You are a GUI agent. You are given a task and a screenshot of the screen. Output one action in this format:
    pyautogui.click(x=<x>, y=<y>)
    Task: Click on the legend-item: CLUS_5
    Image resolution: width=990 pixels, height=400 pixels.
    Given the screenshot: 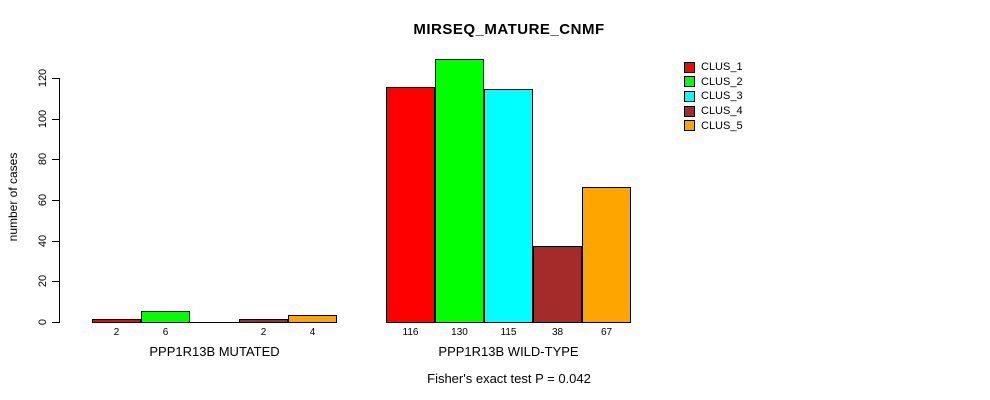 What is the action you would take?
    pyautogui.click(x=713, y=125)
    